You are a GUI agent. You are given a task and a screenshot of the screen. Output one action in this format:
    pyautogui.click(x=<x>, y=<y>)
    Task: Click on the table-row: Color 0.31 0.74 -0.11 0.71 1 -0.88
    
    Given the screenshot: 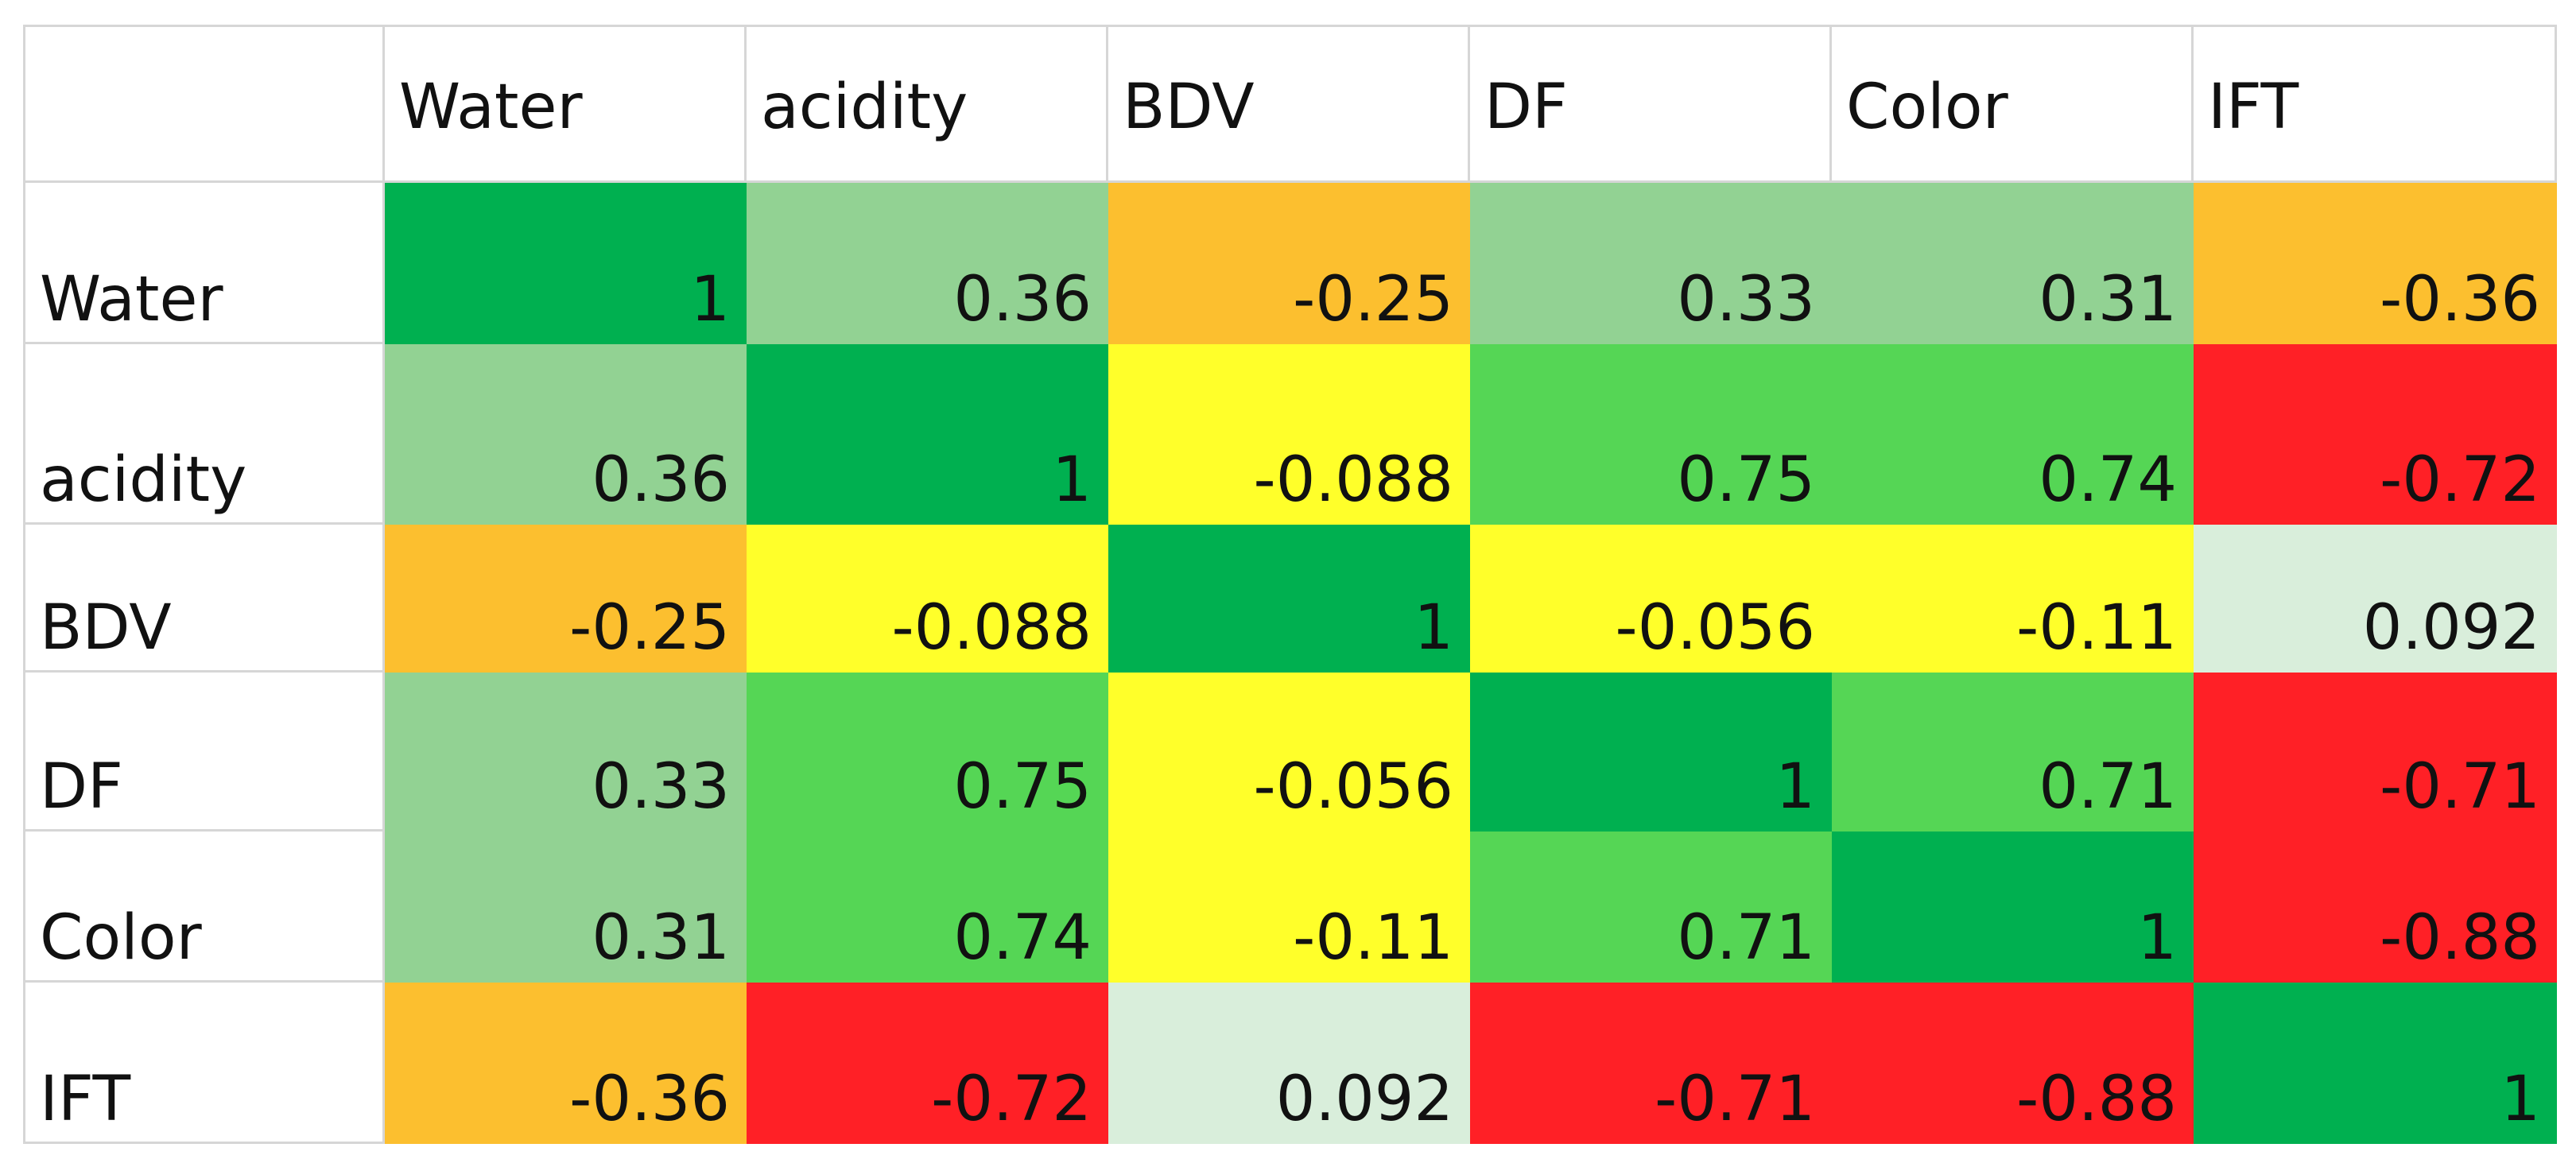 What is the action you would take?
    pyautogui.click(x=1290, y=906)
    